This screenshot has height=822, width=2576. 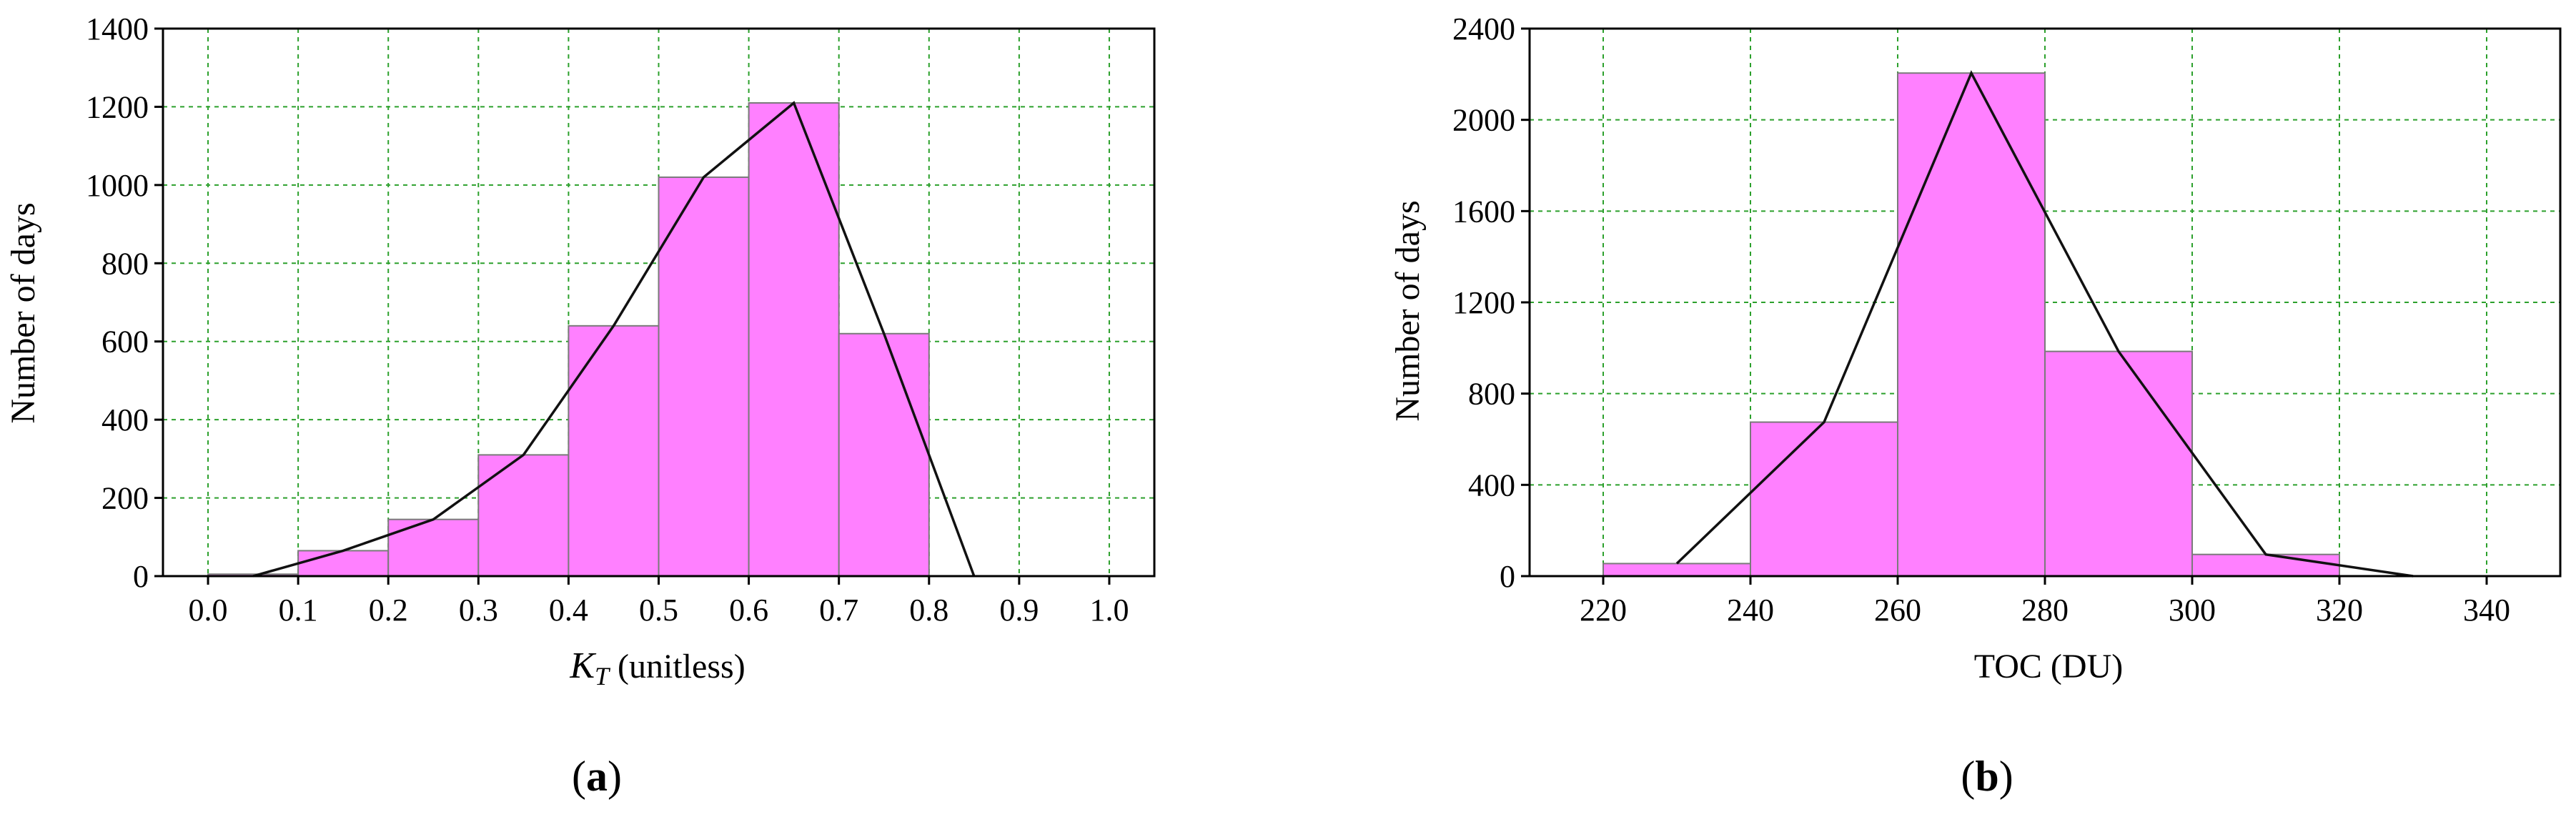 I want to click on x-tick-label-kt-5: 0.5, so click(x=659, y=610).